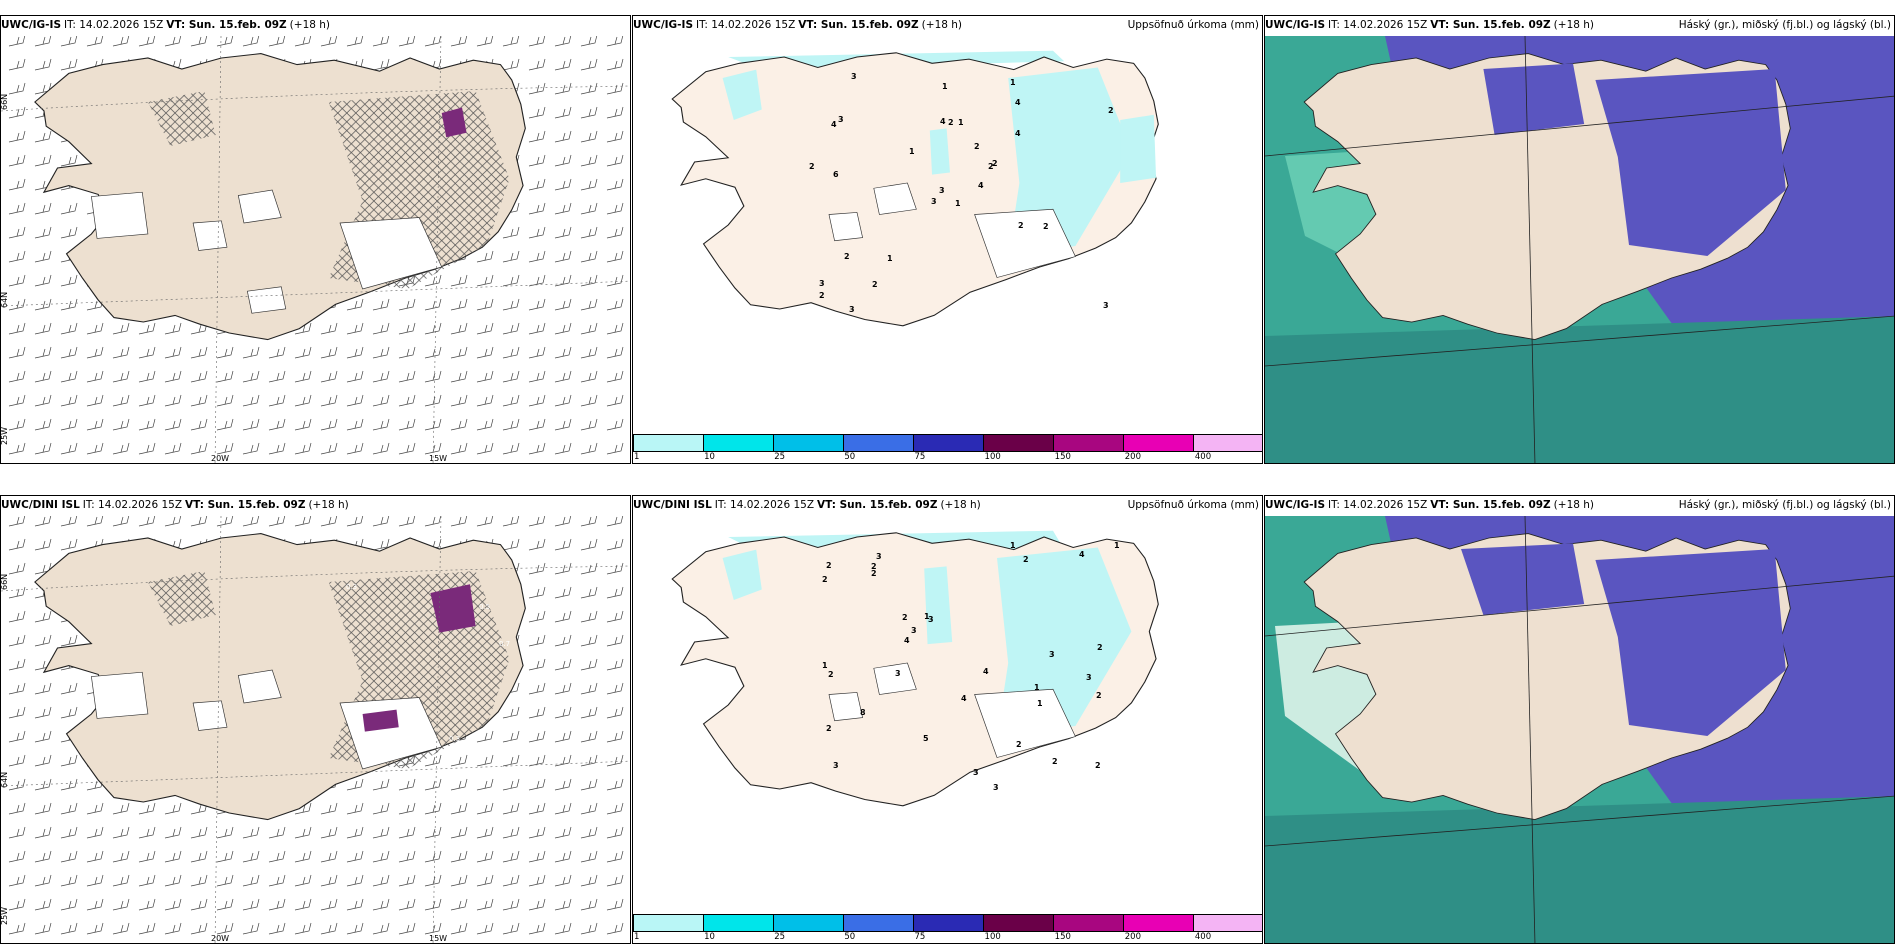 Image resolution: width=1900 pixels, height=950 pixels. What do you see at coordinates (850, 937) in the screenshot?
I see `colorbar-label: 50` at bounding box center [850, 937].